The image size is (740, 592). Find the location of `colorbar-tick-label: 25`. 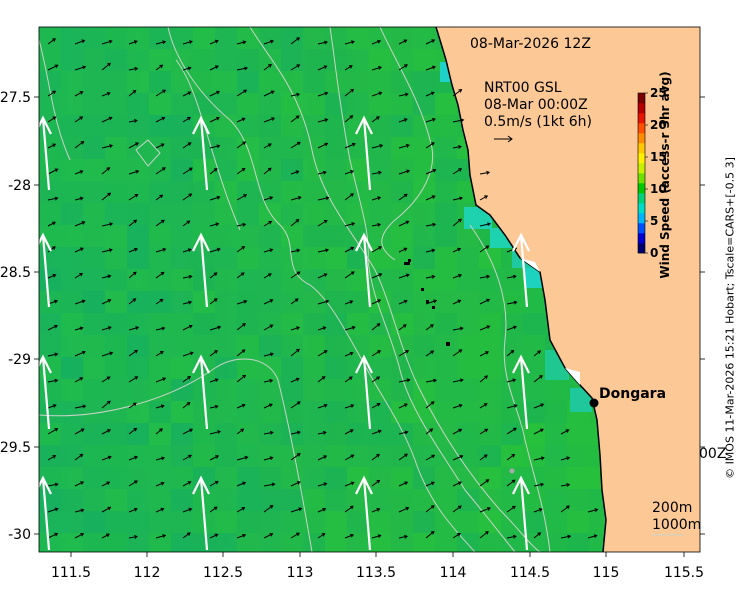

colorbar-tick-label: 25 is located at coordinates (658, 93).